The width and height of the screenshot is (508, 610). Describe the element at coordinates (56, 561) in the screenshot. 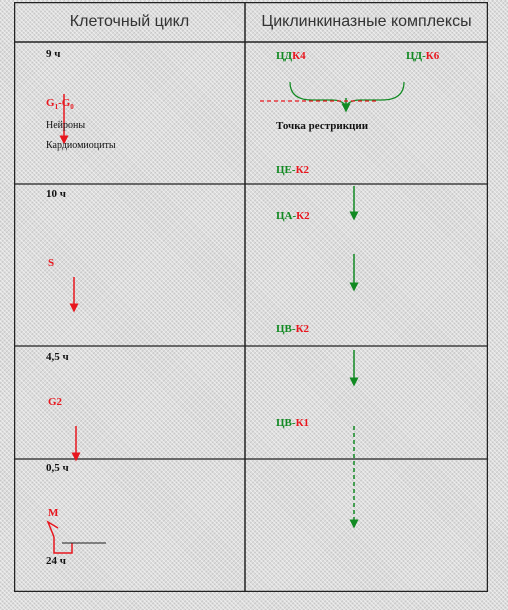

I see `time-24h: 24 ч` at that location.